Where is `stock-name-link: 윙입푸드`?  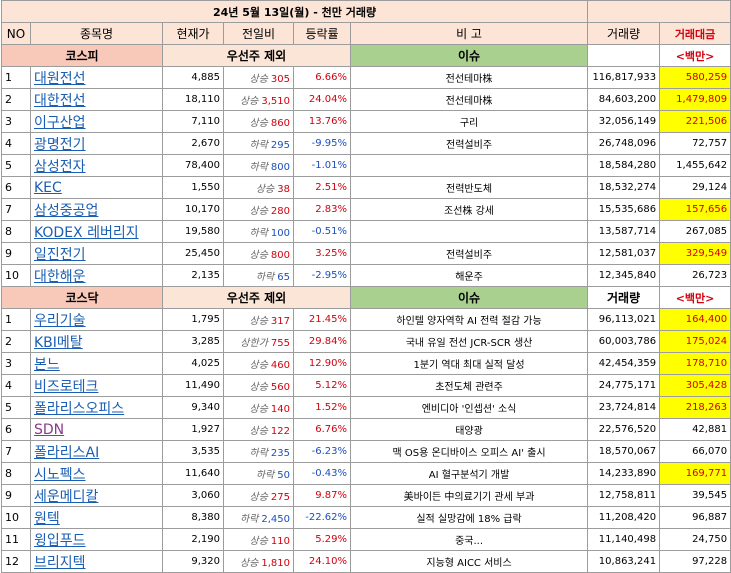 stock-name-link: 윙입푸드 is located at coordinates (96, 539).